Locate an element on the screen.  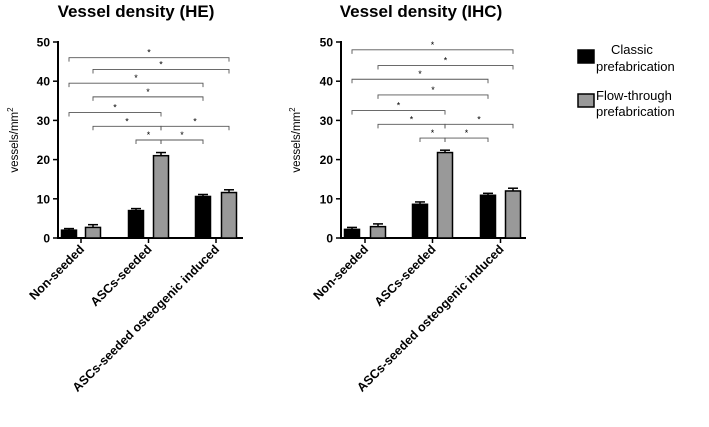
legend-label-flow-through-line1: Flow-through is located at coordinates (634, 95).